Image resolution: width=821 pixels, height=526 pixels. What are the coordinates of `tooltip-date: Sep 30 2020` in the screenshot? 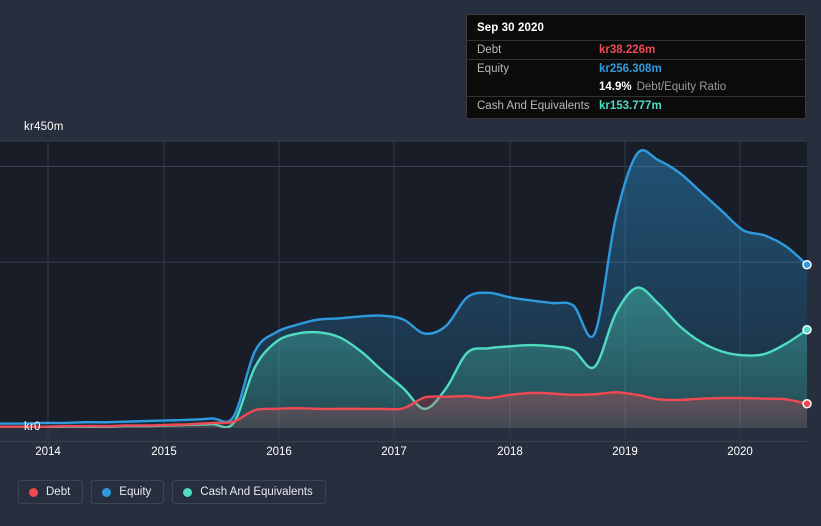 It's located at (510, 28).